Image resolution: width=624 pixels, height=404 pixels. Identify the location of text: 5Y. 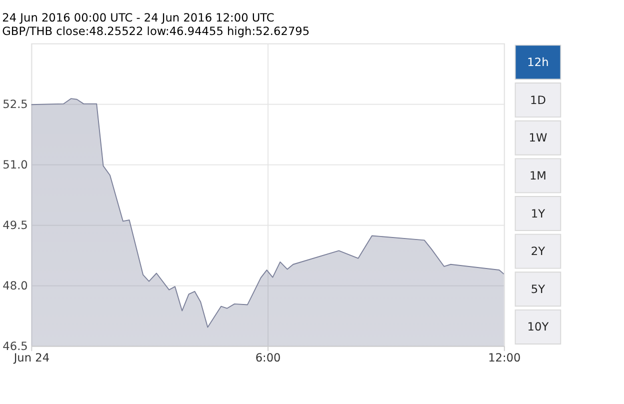
(538, 289).